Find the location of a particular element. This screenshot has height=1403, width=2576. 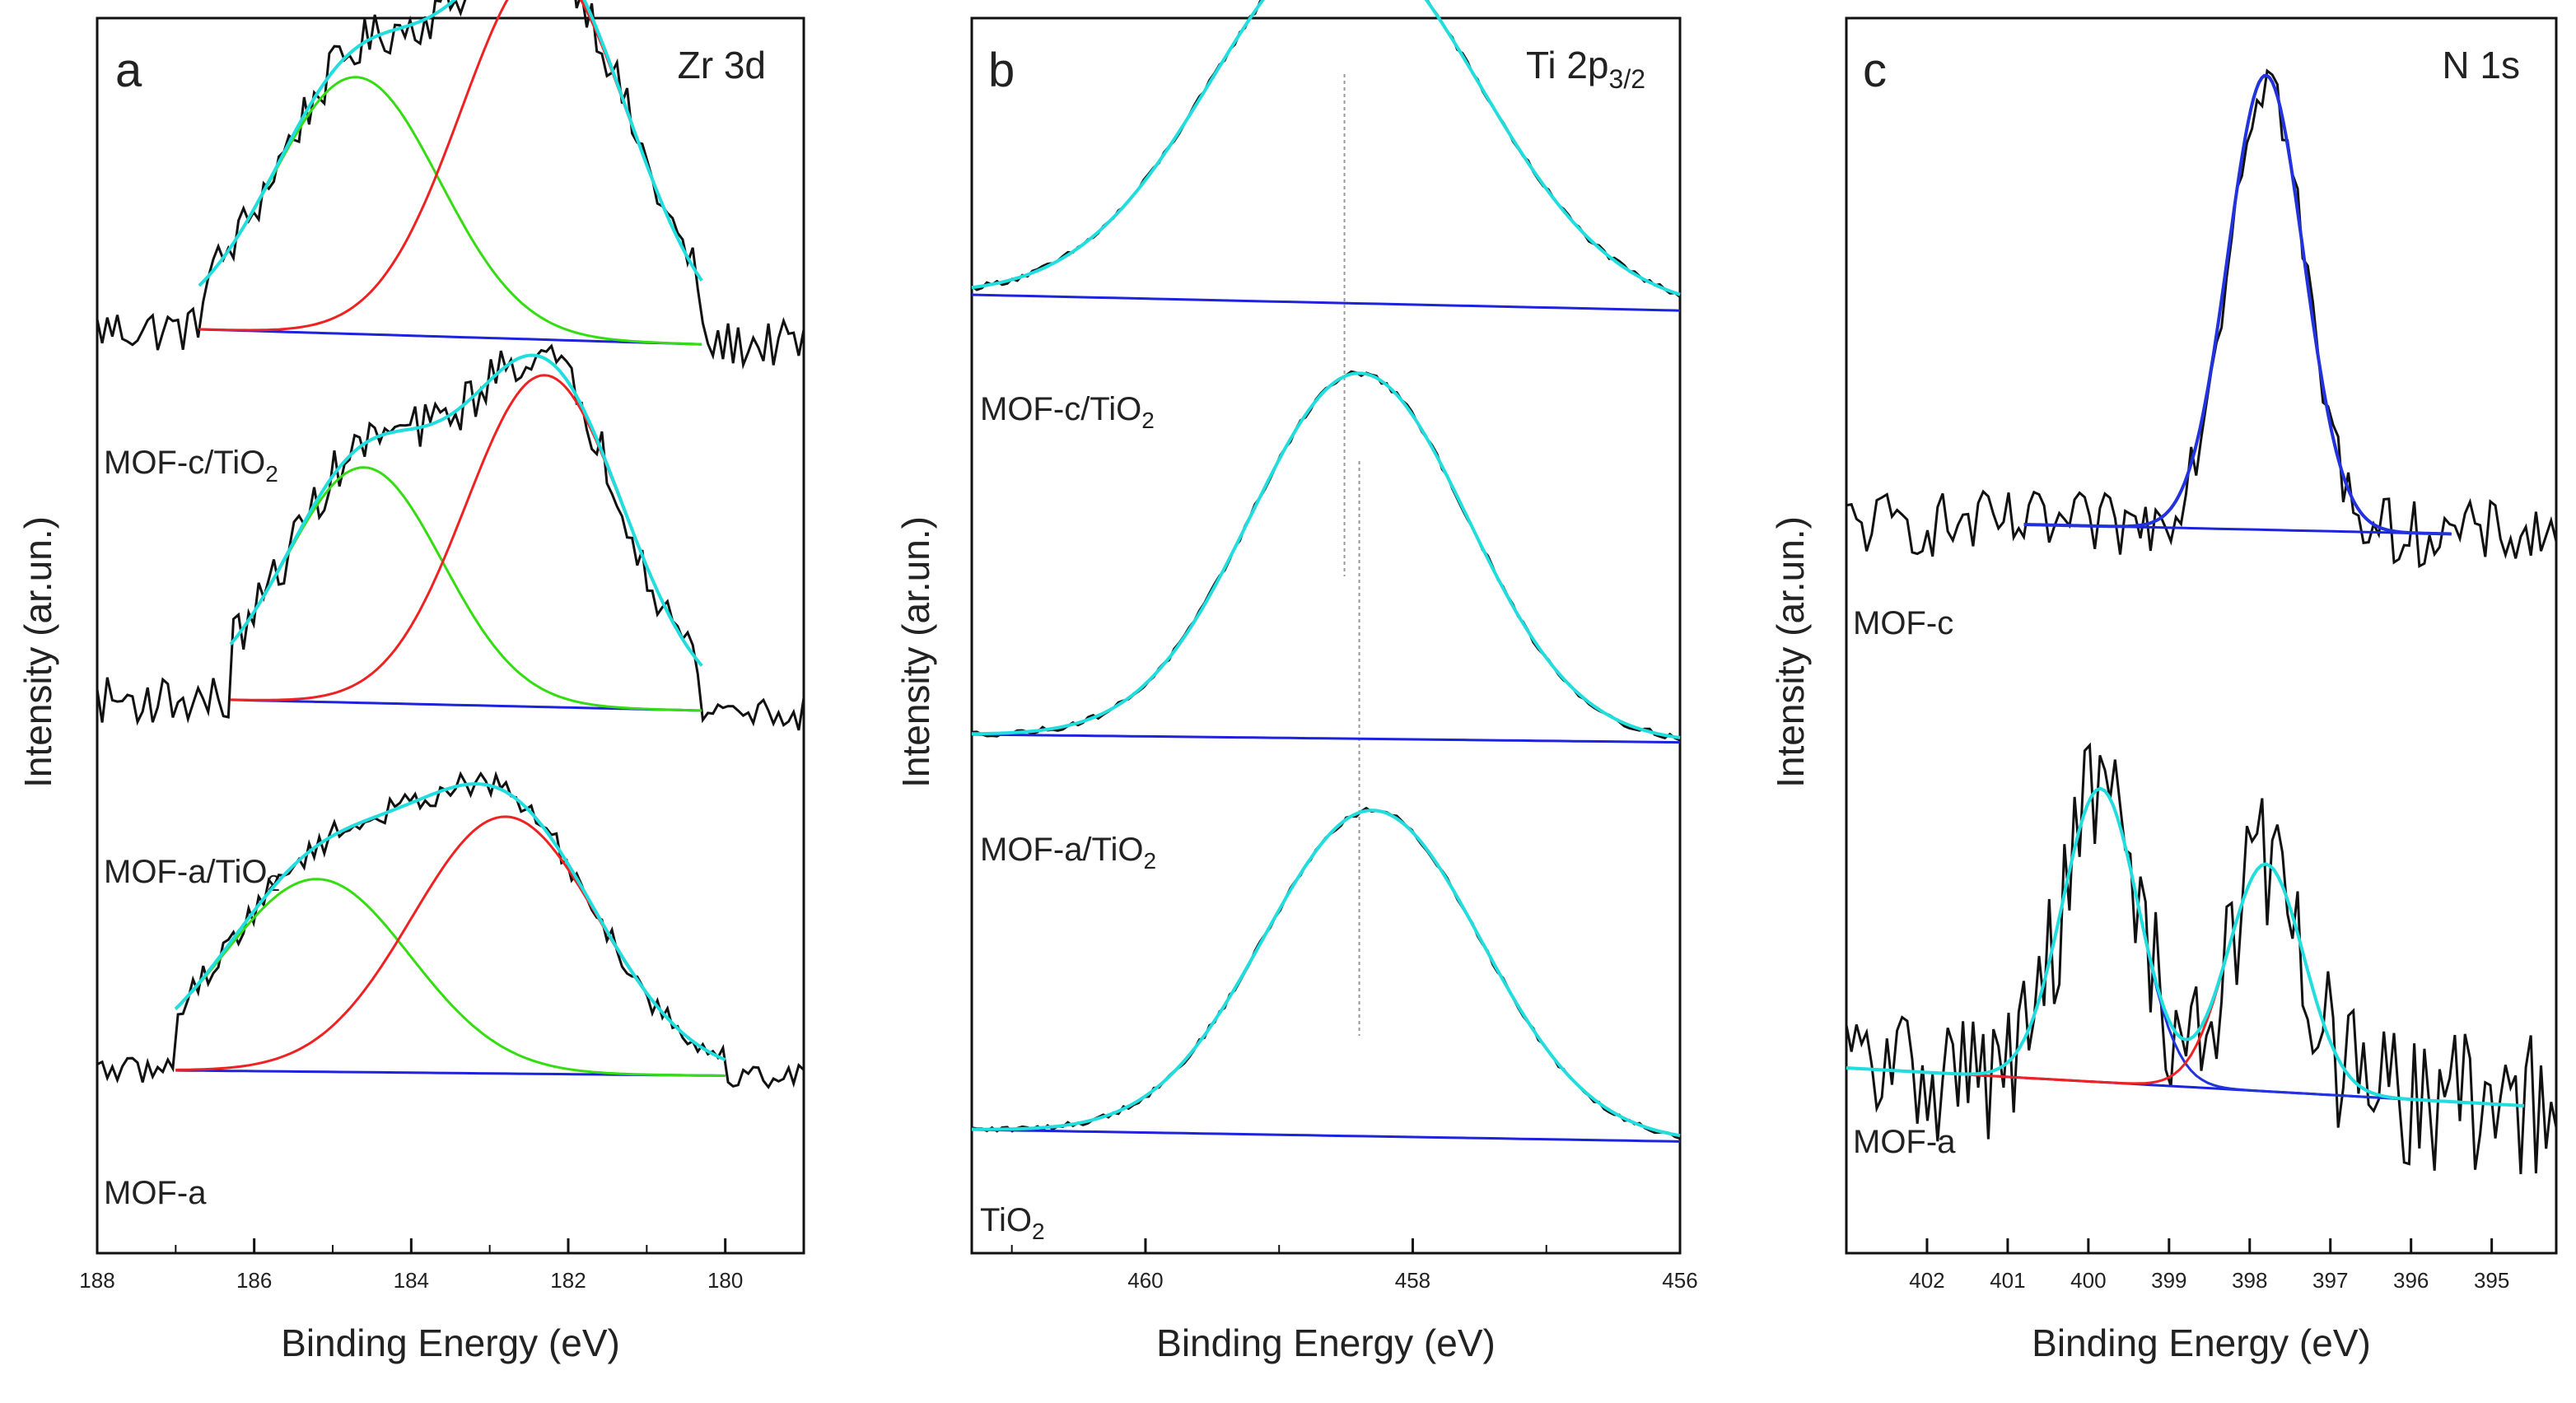

x-tick-label: 456 is located at coordinates (1679, 1281).